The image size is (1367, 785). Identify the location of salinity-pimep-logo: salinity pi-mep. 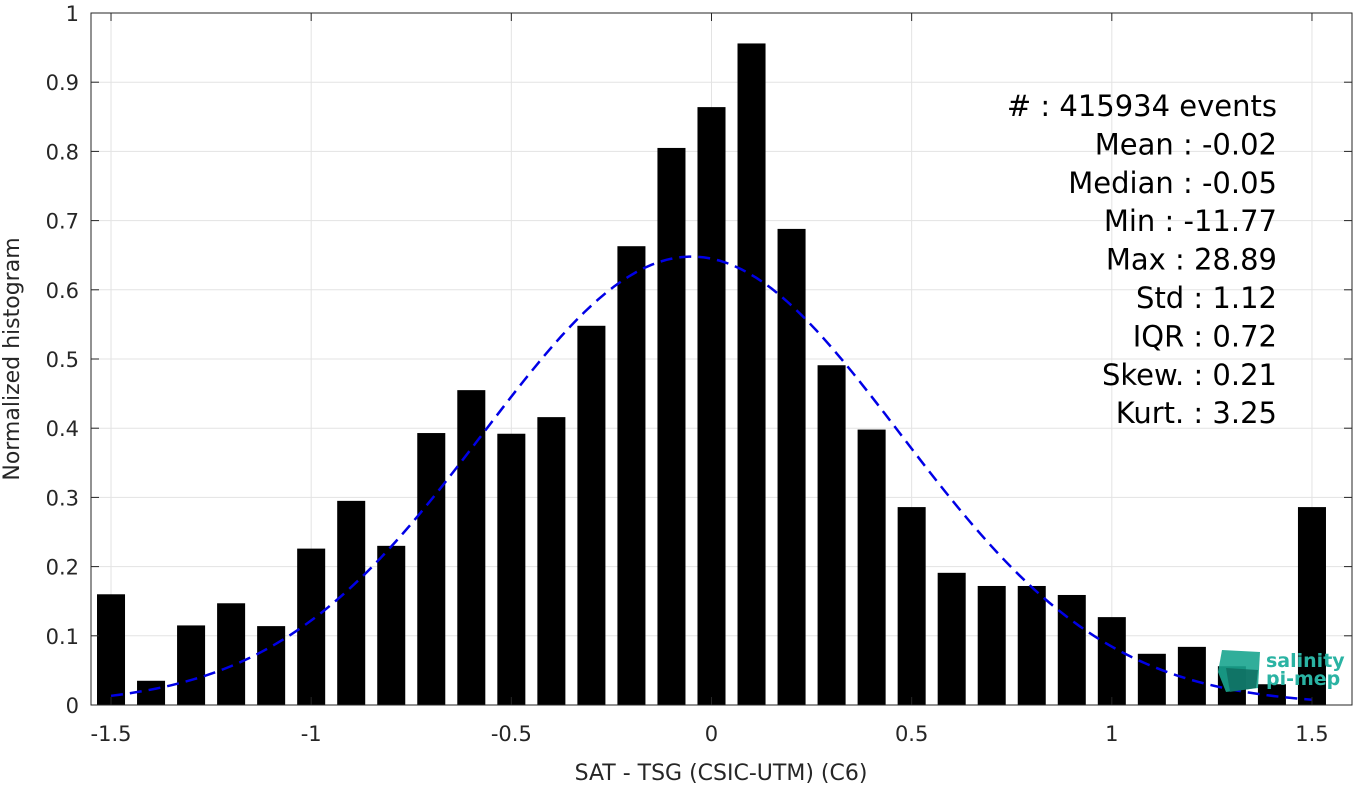
(1281, 671).